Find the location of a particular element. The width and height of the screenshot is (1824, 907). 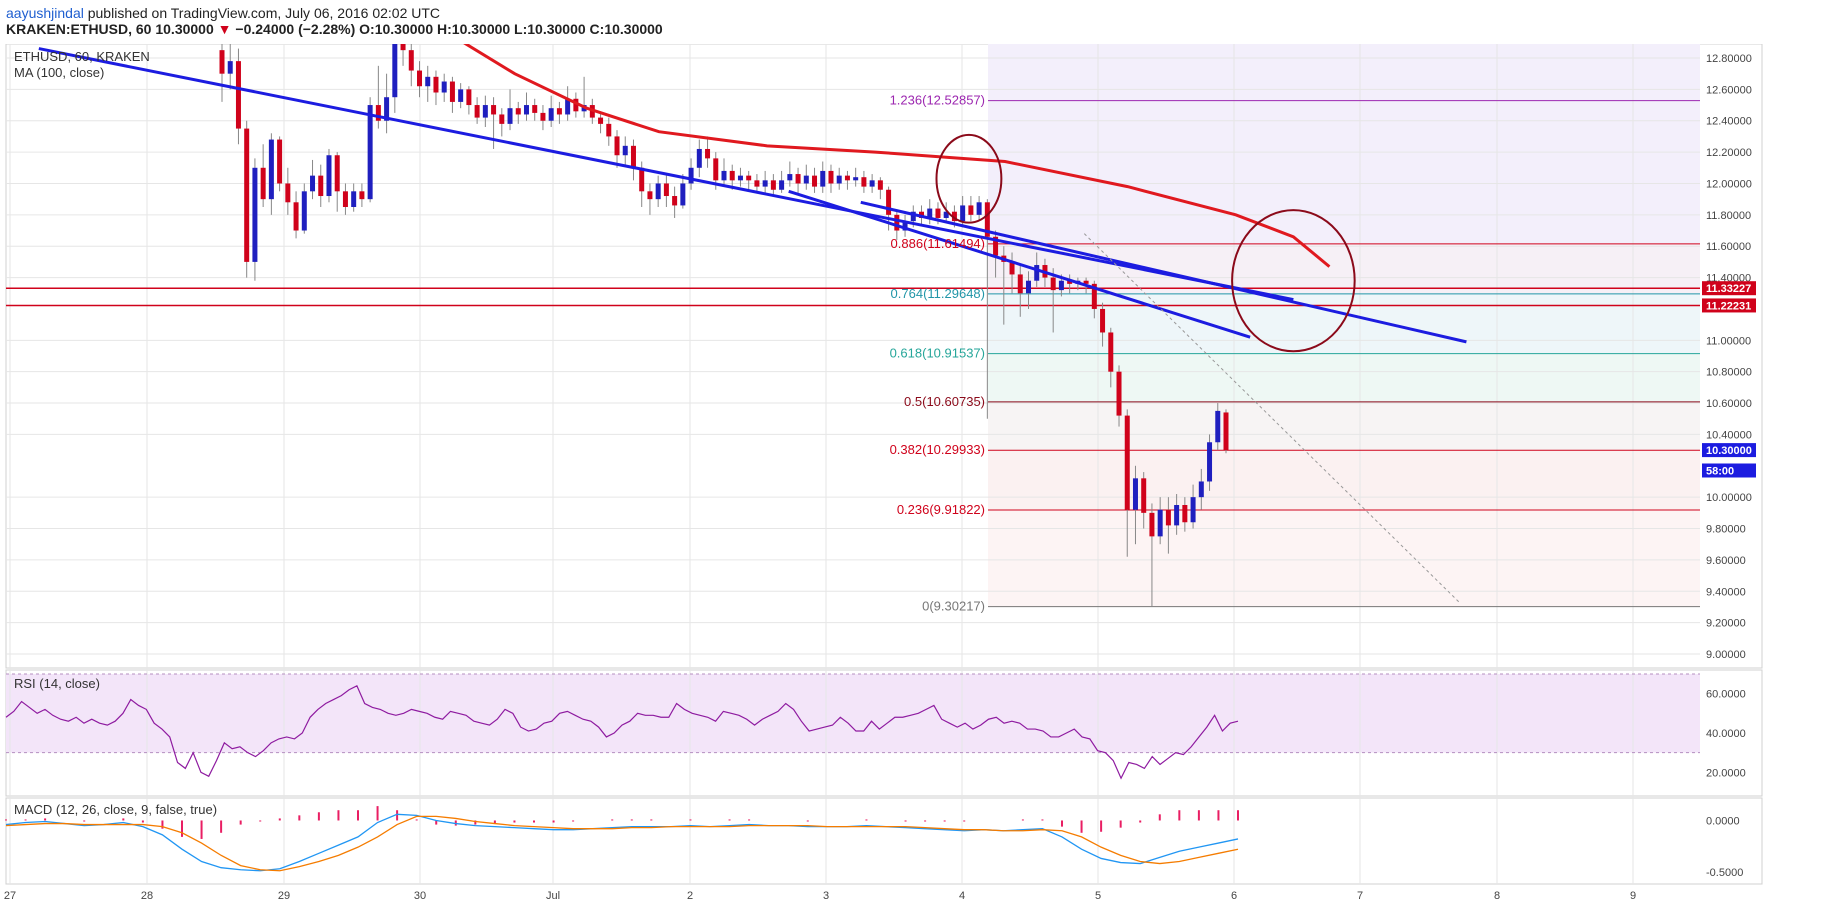

rsi-tick-label: 20.0000 is located at coordinates (1726, 773).